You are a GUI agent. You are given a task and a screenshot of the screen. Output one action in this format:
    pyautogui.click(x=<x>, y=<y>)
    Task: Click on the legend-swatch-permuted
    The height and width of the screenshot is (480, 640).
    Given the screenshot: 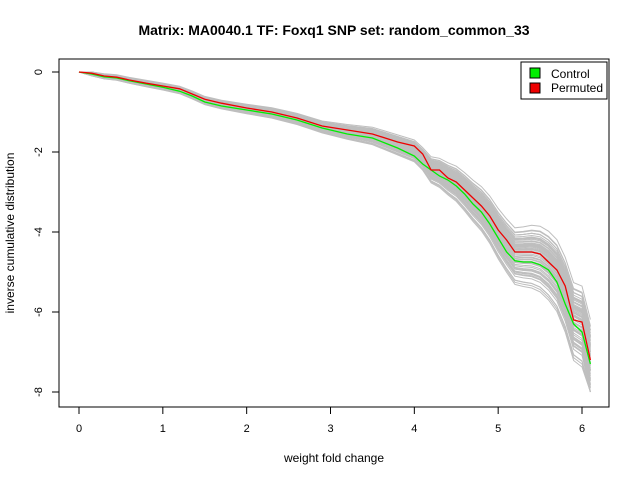 What is the action you would take?
    pyautogui.click(x=535, y=88)
    